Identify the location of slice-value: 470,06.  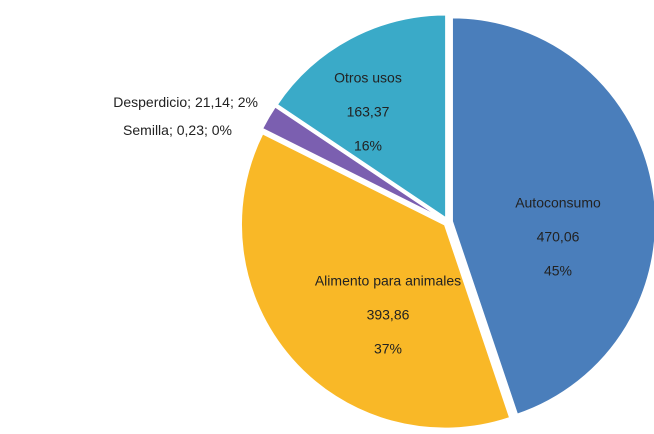
(558, 237).